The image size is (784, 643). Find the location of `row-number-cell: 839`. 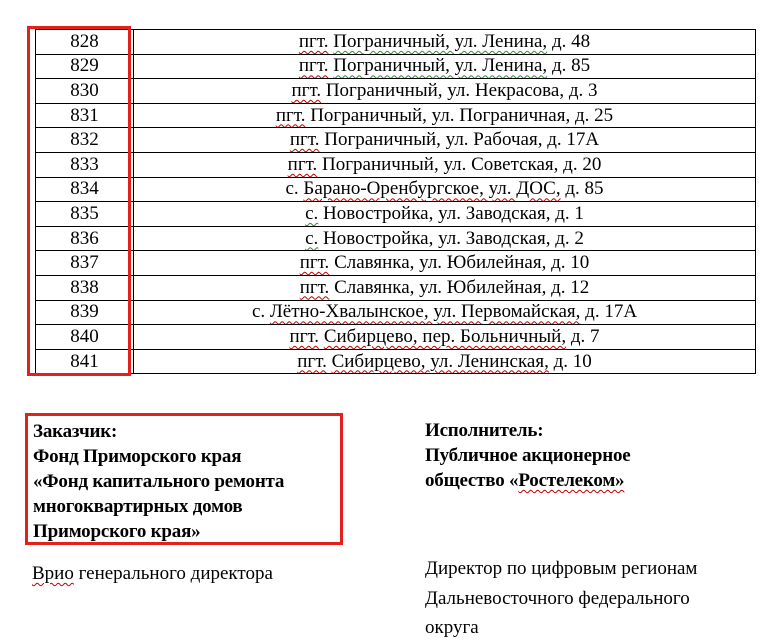

row-number-cell: 839 is located at coordinates (84, 312).